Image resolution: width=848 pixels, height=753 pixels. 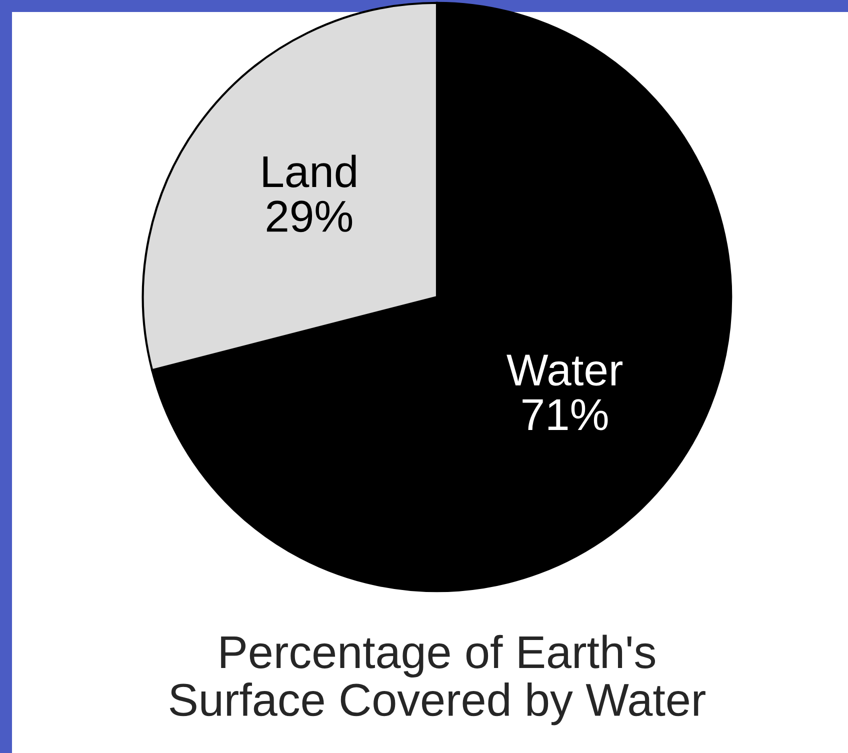 What do you see at coordinates (309, 216) in the screenshot?
I see `data-label: 29%` at bounding box center [309, 216].